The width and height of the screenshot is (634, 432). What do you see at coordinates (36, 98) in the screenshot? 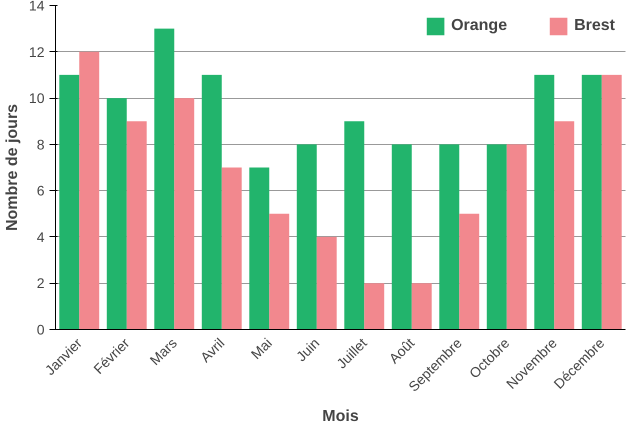
I see `y-tick-label: 10` at bounding box center [36, 98].